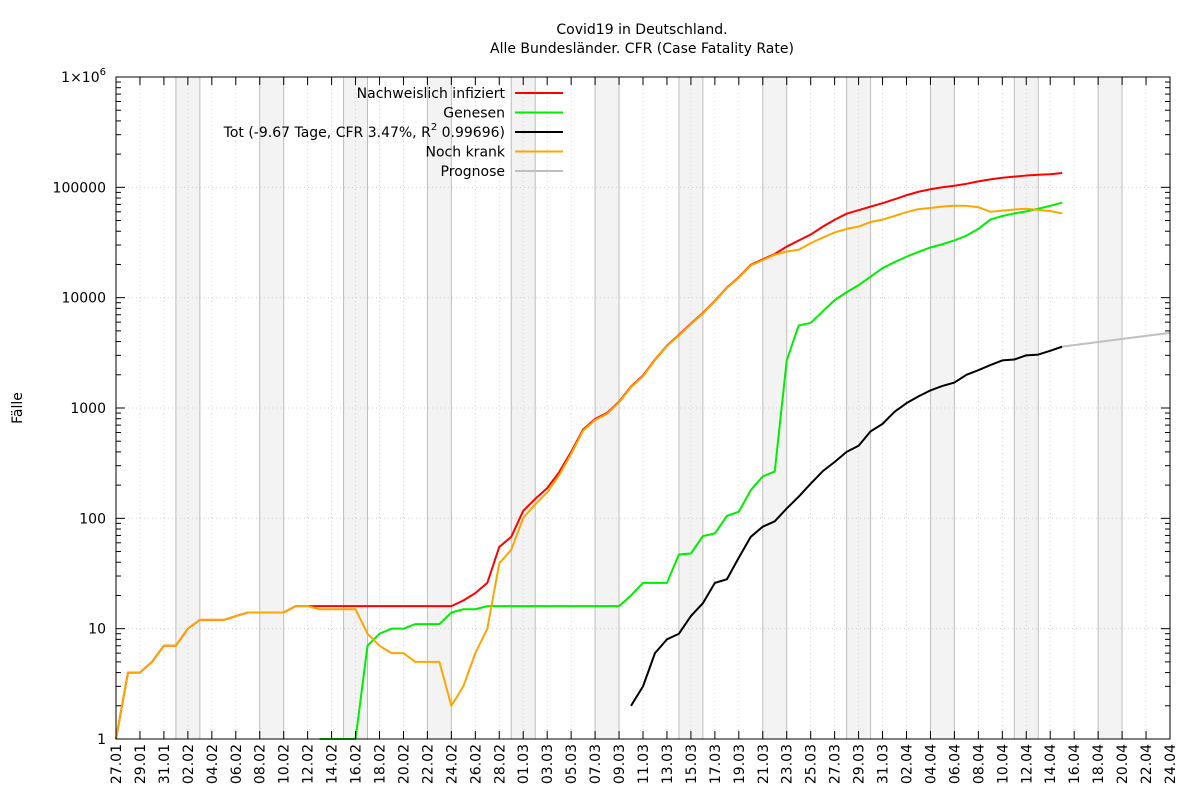 Image resolution: width=1200 pixels, height=804 pixels. Describe the element at coordinates (548, 764) in the screenshot. I see `x-tick-label: 03.03` at that location.